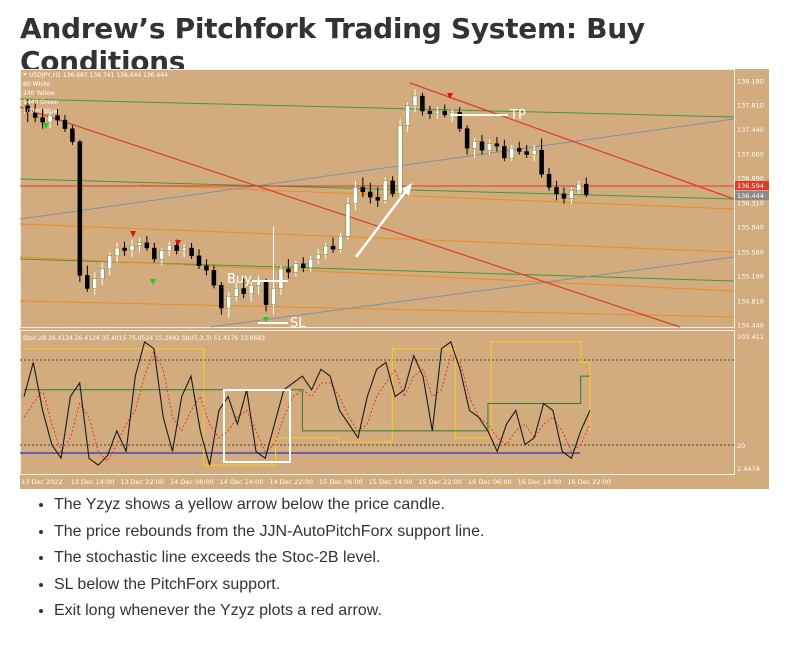 The height and width of the screenshot is (649, 791). I want to click on stoch-mid-label: 20, so click(741, 446).